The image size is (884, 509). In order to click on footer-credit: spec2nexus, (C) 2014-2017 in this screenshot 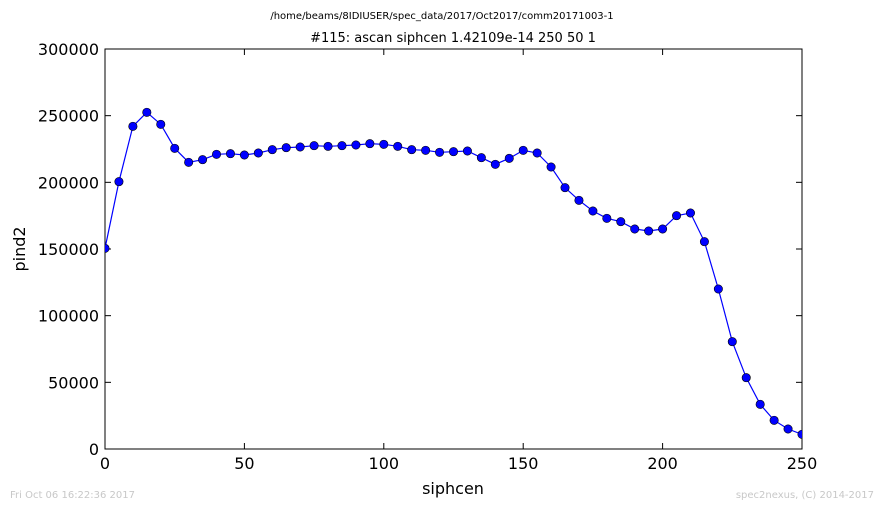, I will do `click(804, 495)`.